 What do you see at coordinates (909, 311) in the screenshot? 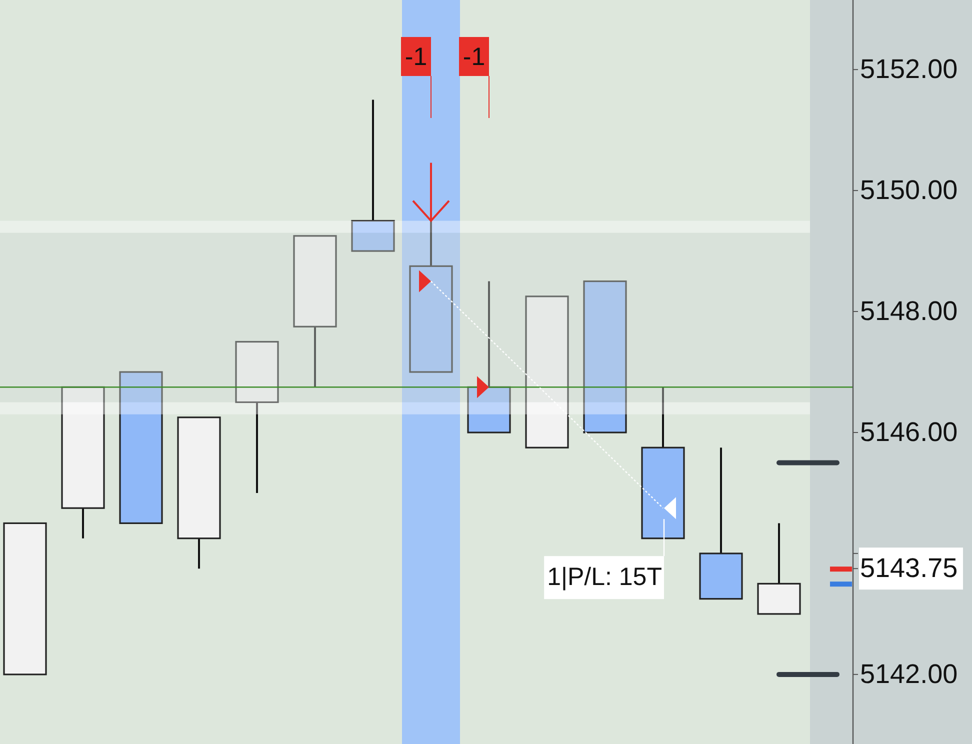
I see `y-tick-label: 5148.00` at bounding box center [909, 311].